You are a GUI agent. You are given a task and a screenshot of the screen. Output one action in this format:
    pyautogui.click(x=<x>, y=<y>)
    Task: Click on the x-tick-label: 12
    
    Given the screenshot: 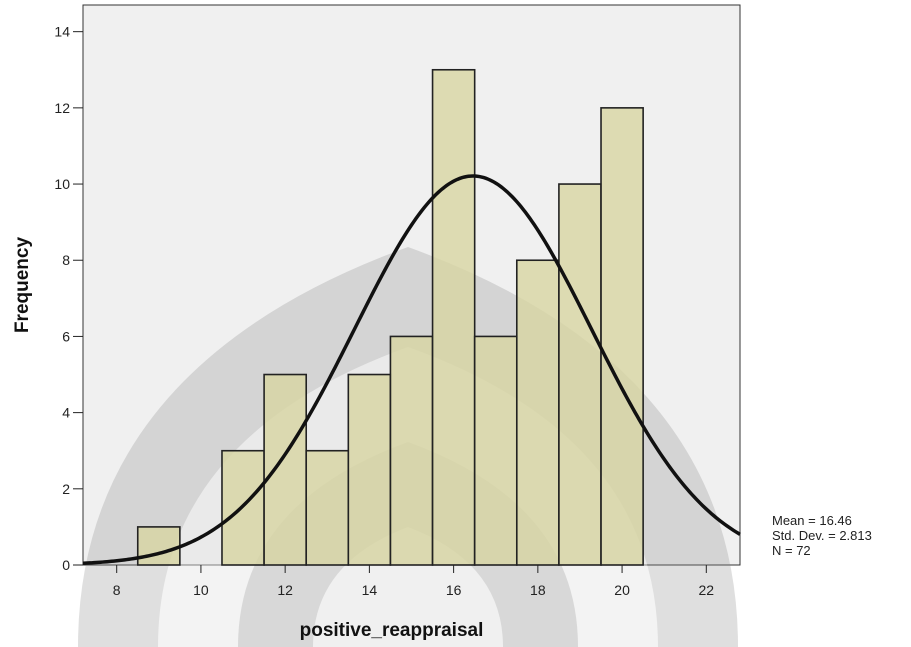 What is the action you would take?
    pyautogui.click(x=285, y=590)
    